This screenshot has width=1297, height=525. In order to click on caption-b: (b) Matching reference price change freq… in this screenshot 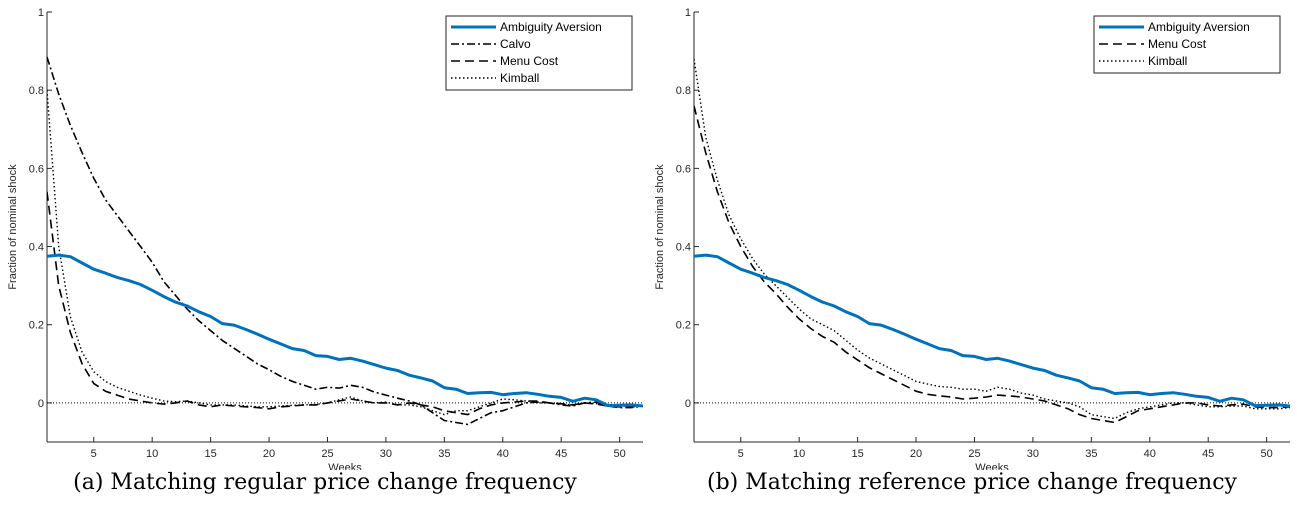, I will do `click(972, 482)`.